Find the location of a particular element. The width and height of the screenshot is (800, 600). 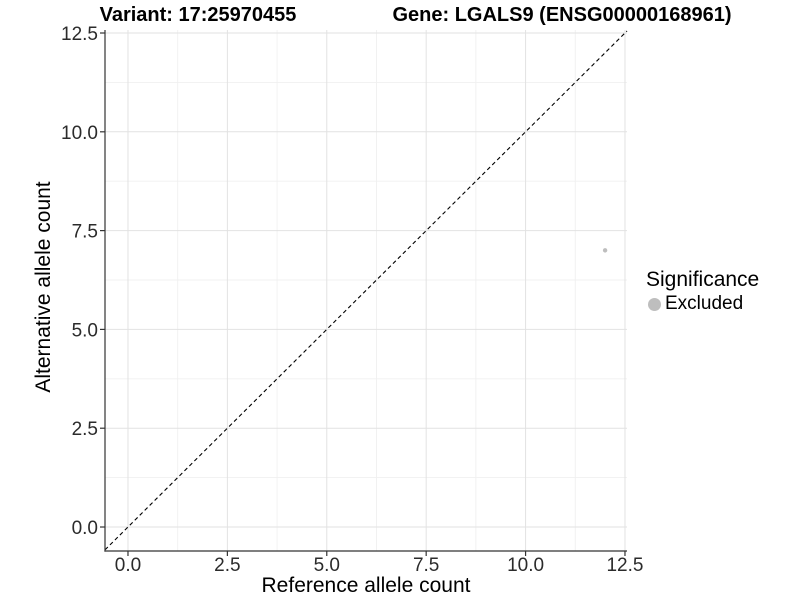

y-tick-label: 7.5 is located at coordinates (85, 232).